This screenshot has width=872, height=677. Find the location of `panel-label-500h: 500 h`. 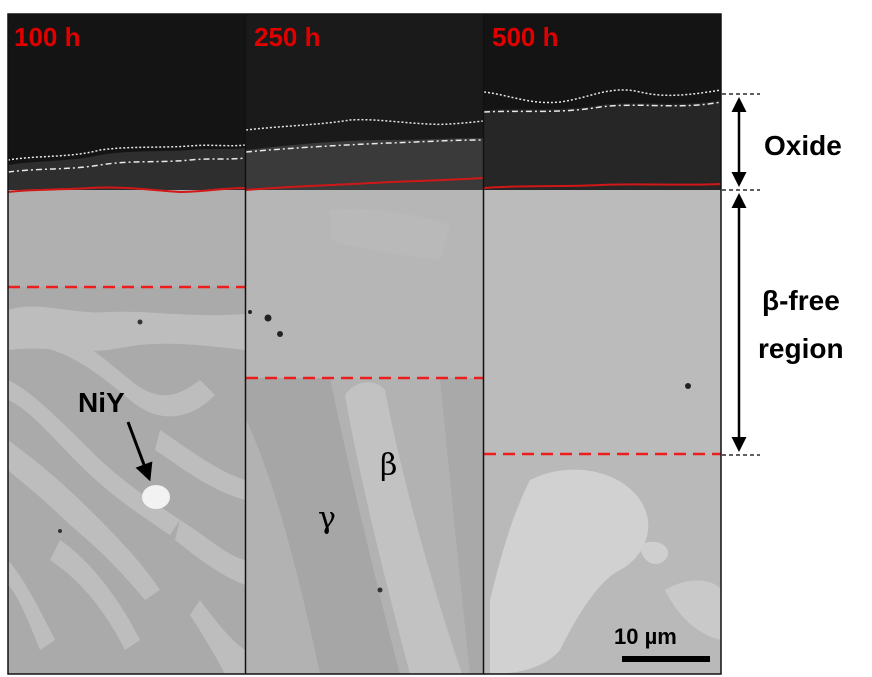

panel-label-500h: 500 h is located at coordinates (525, 37).